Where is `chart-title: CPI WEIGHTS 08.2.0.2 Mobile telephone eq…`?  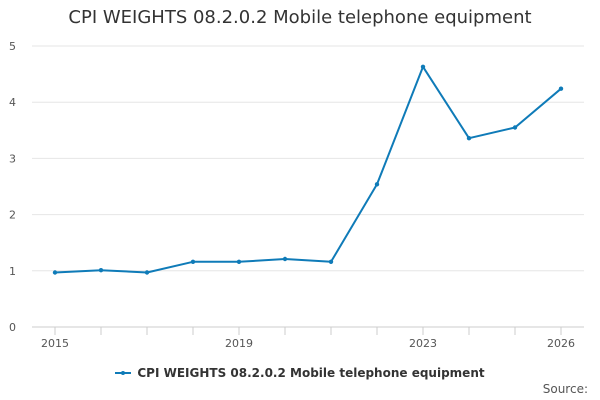
chart-title: CPI WEIGHTS 08.2.0.2 Mobile telephone eq… is located at coordinates (300, 17).